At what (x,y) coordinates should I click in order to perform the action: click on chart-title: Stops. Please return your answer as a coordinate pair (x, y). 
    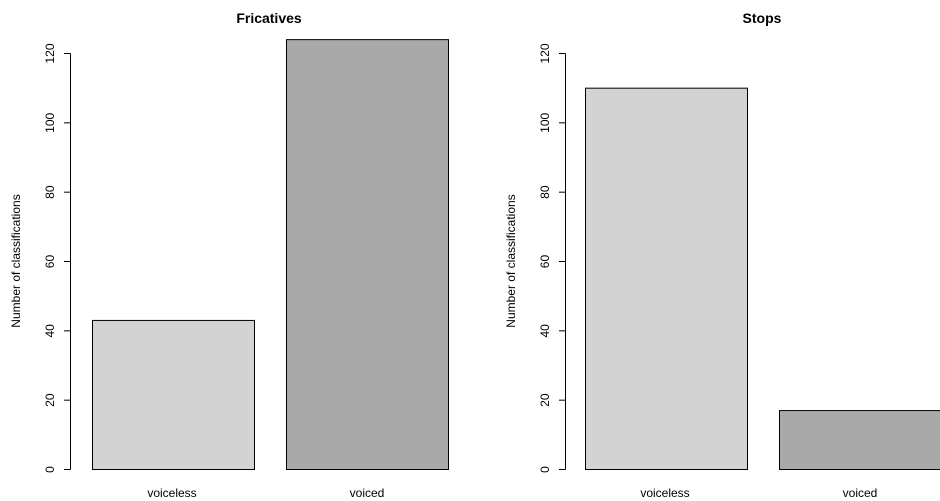
    Looking at the image, I should click on (762, 18).